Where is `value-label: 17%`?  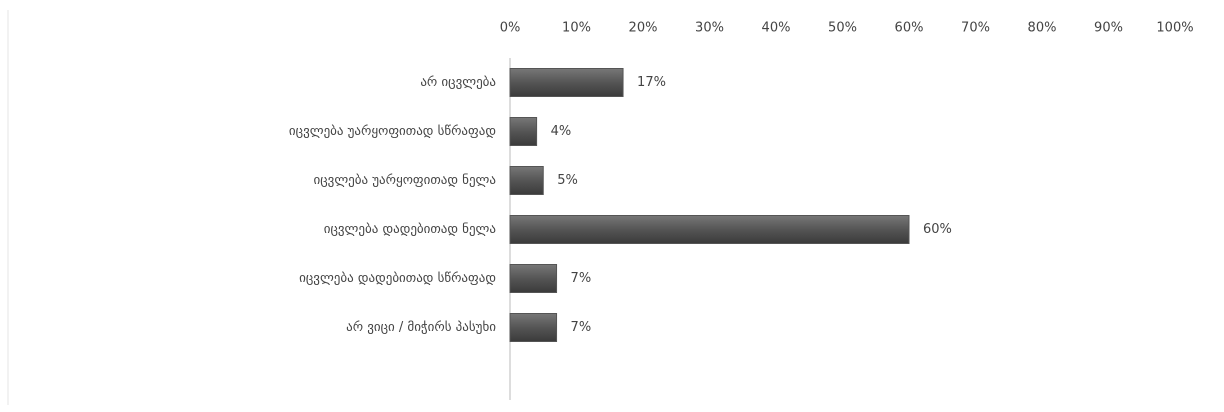 value-label: 17% is located at coordinates (651, 82).